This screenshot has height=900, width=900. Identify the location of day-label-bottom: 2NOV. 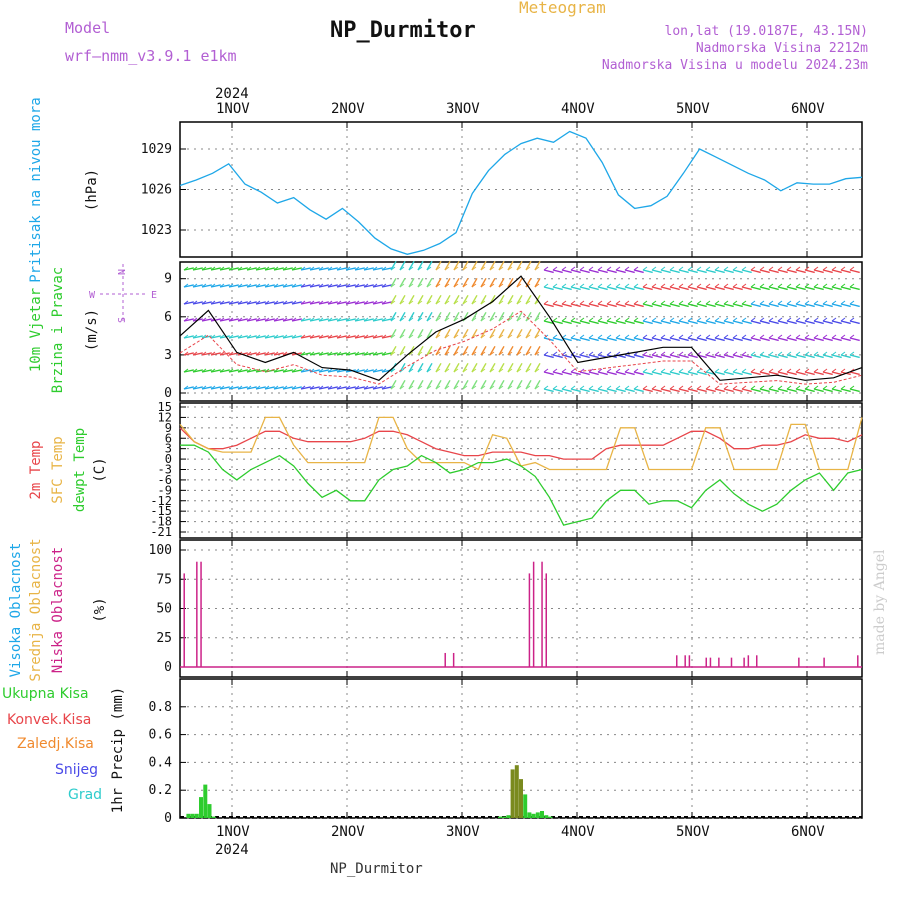
(348, 832).